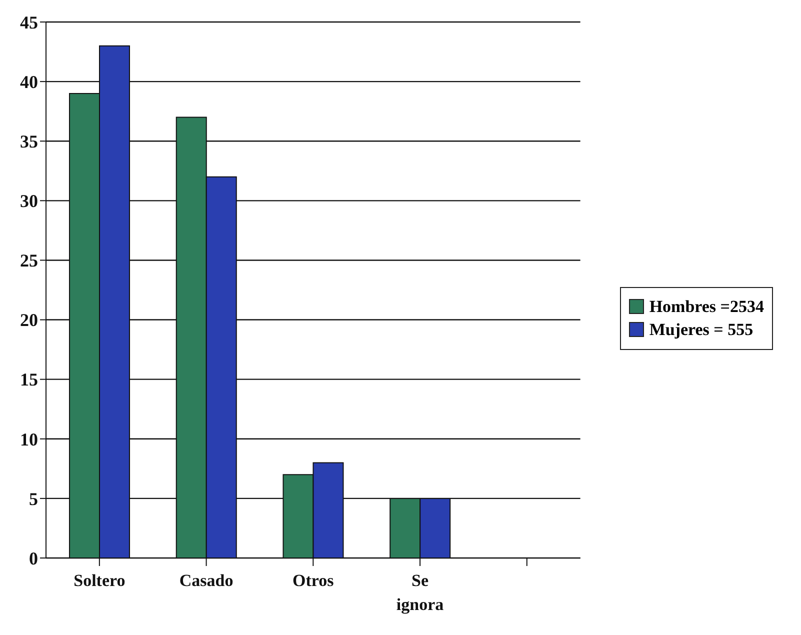  What do you see at coordinates (313, 580) in the screenshot?
I see `x-tick-label: Otros` at bounding box center [313, 580].